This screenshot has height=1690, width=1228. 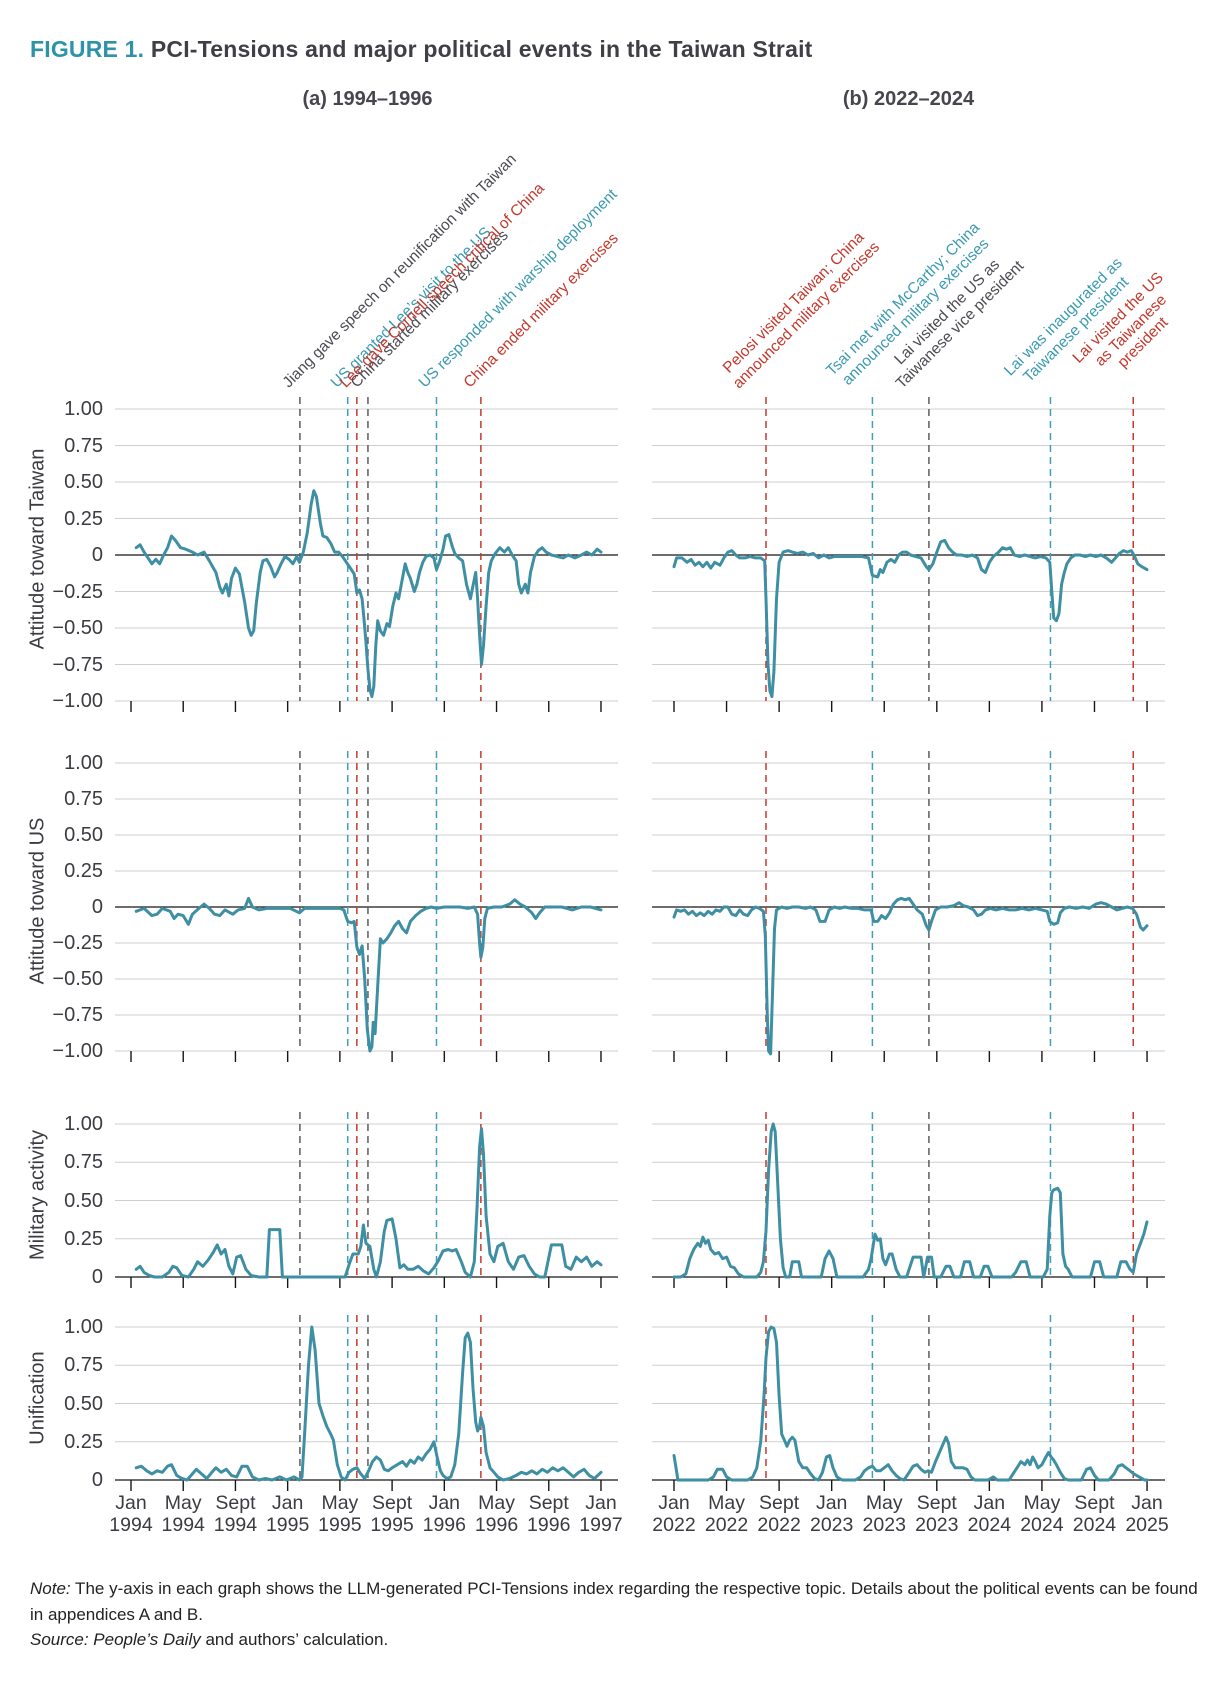 I want to click on x-tick-label: May 2022, so click(x=726, y=1514).